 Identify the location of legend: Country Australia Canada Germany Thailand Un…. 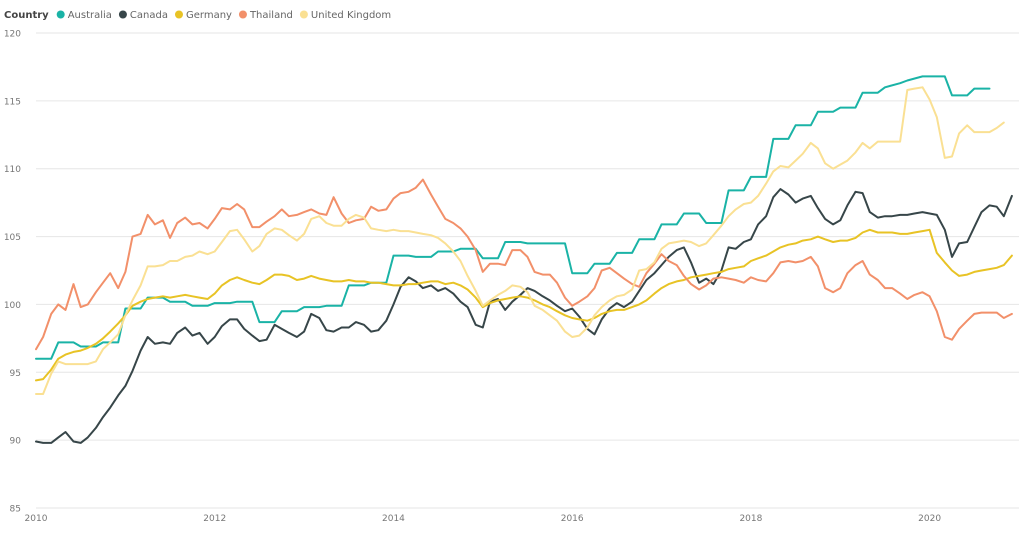
(197, 15).